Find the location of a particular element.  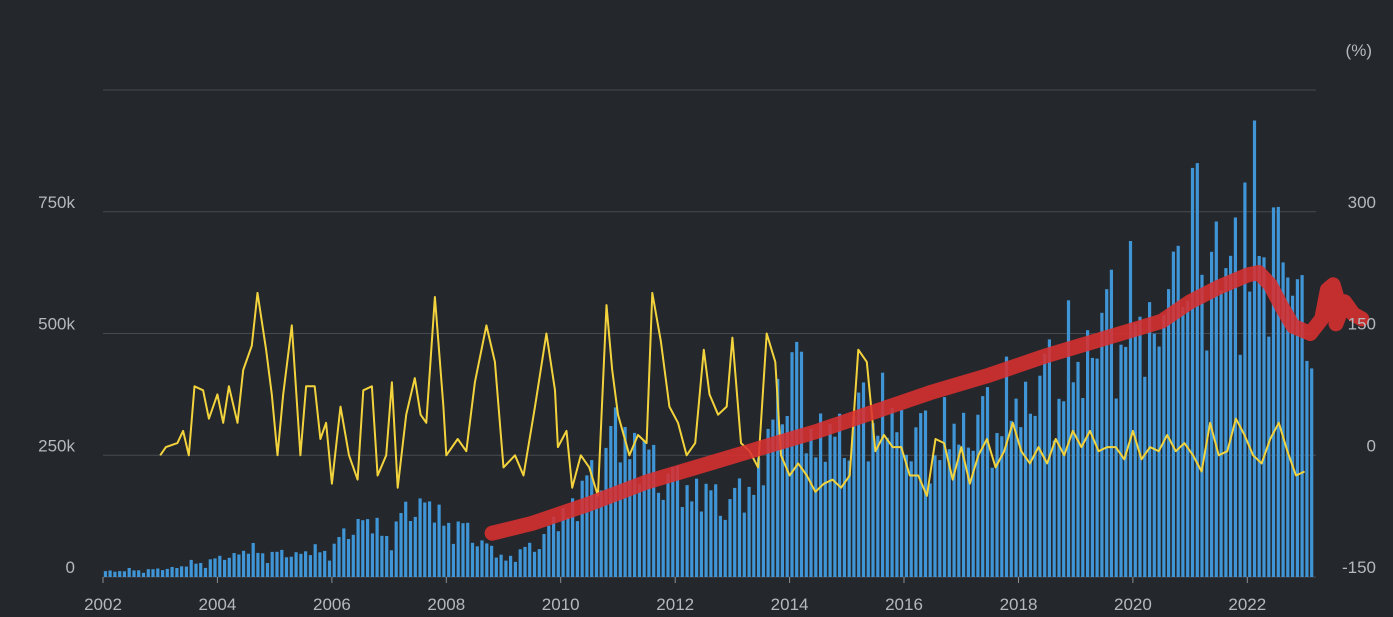

x-tick-label: 2002 is located at coordinates (103, 604).